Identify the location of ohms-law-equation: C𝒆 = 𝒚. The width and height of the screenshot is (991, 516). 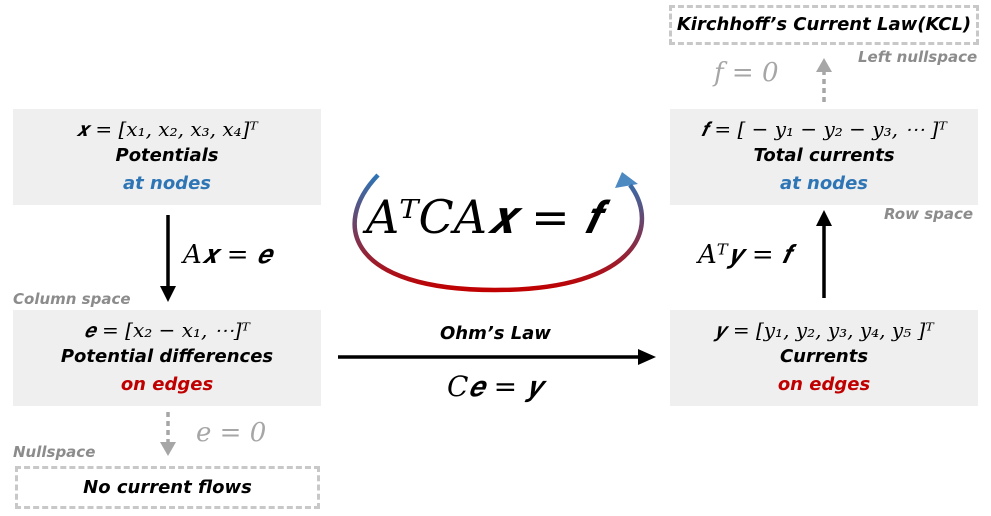
(495, 386).